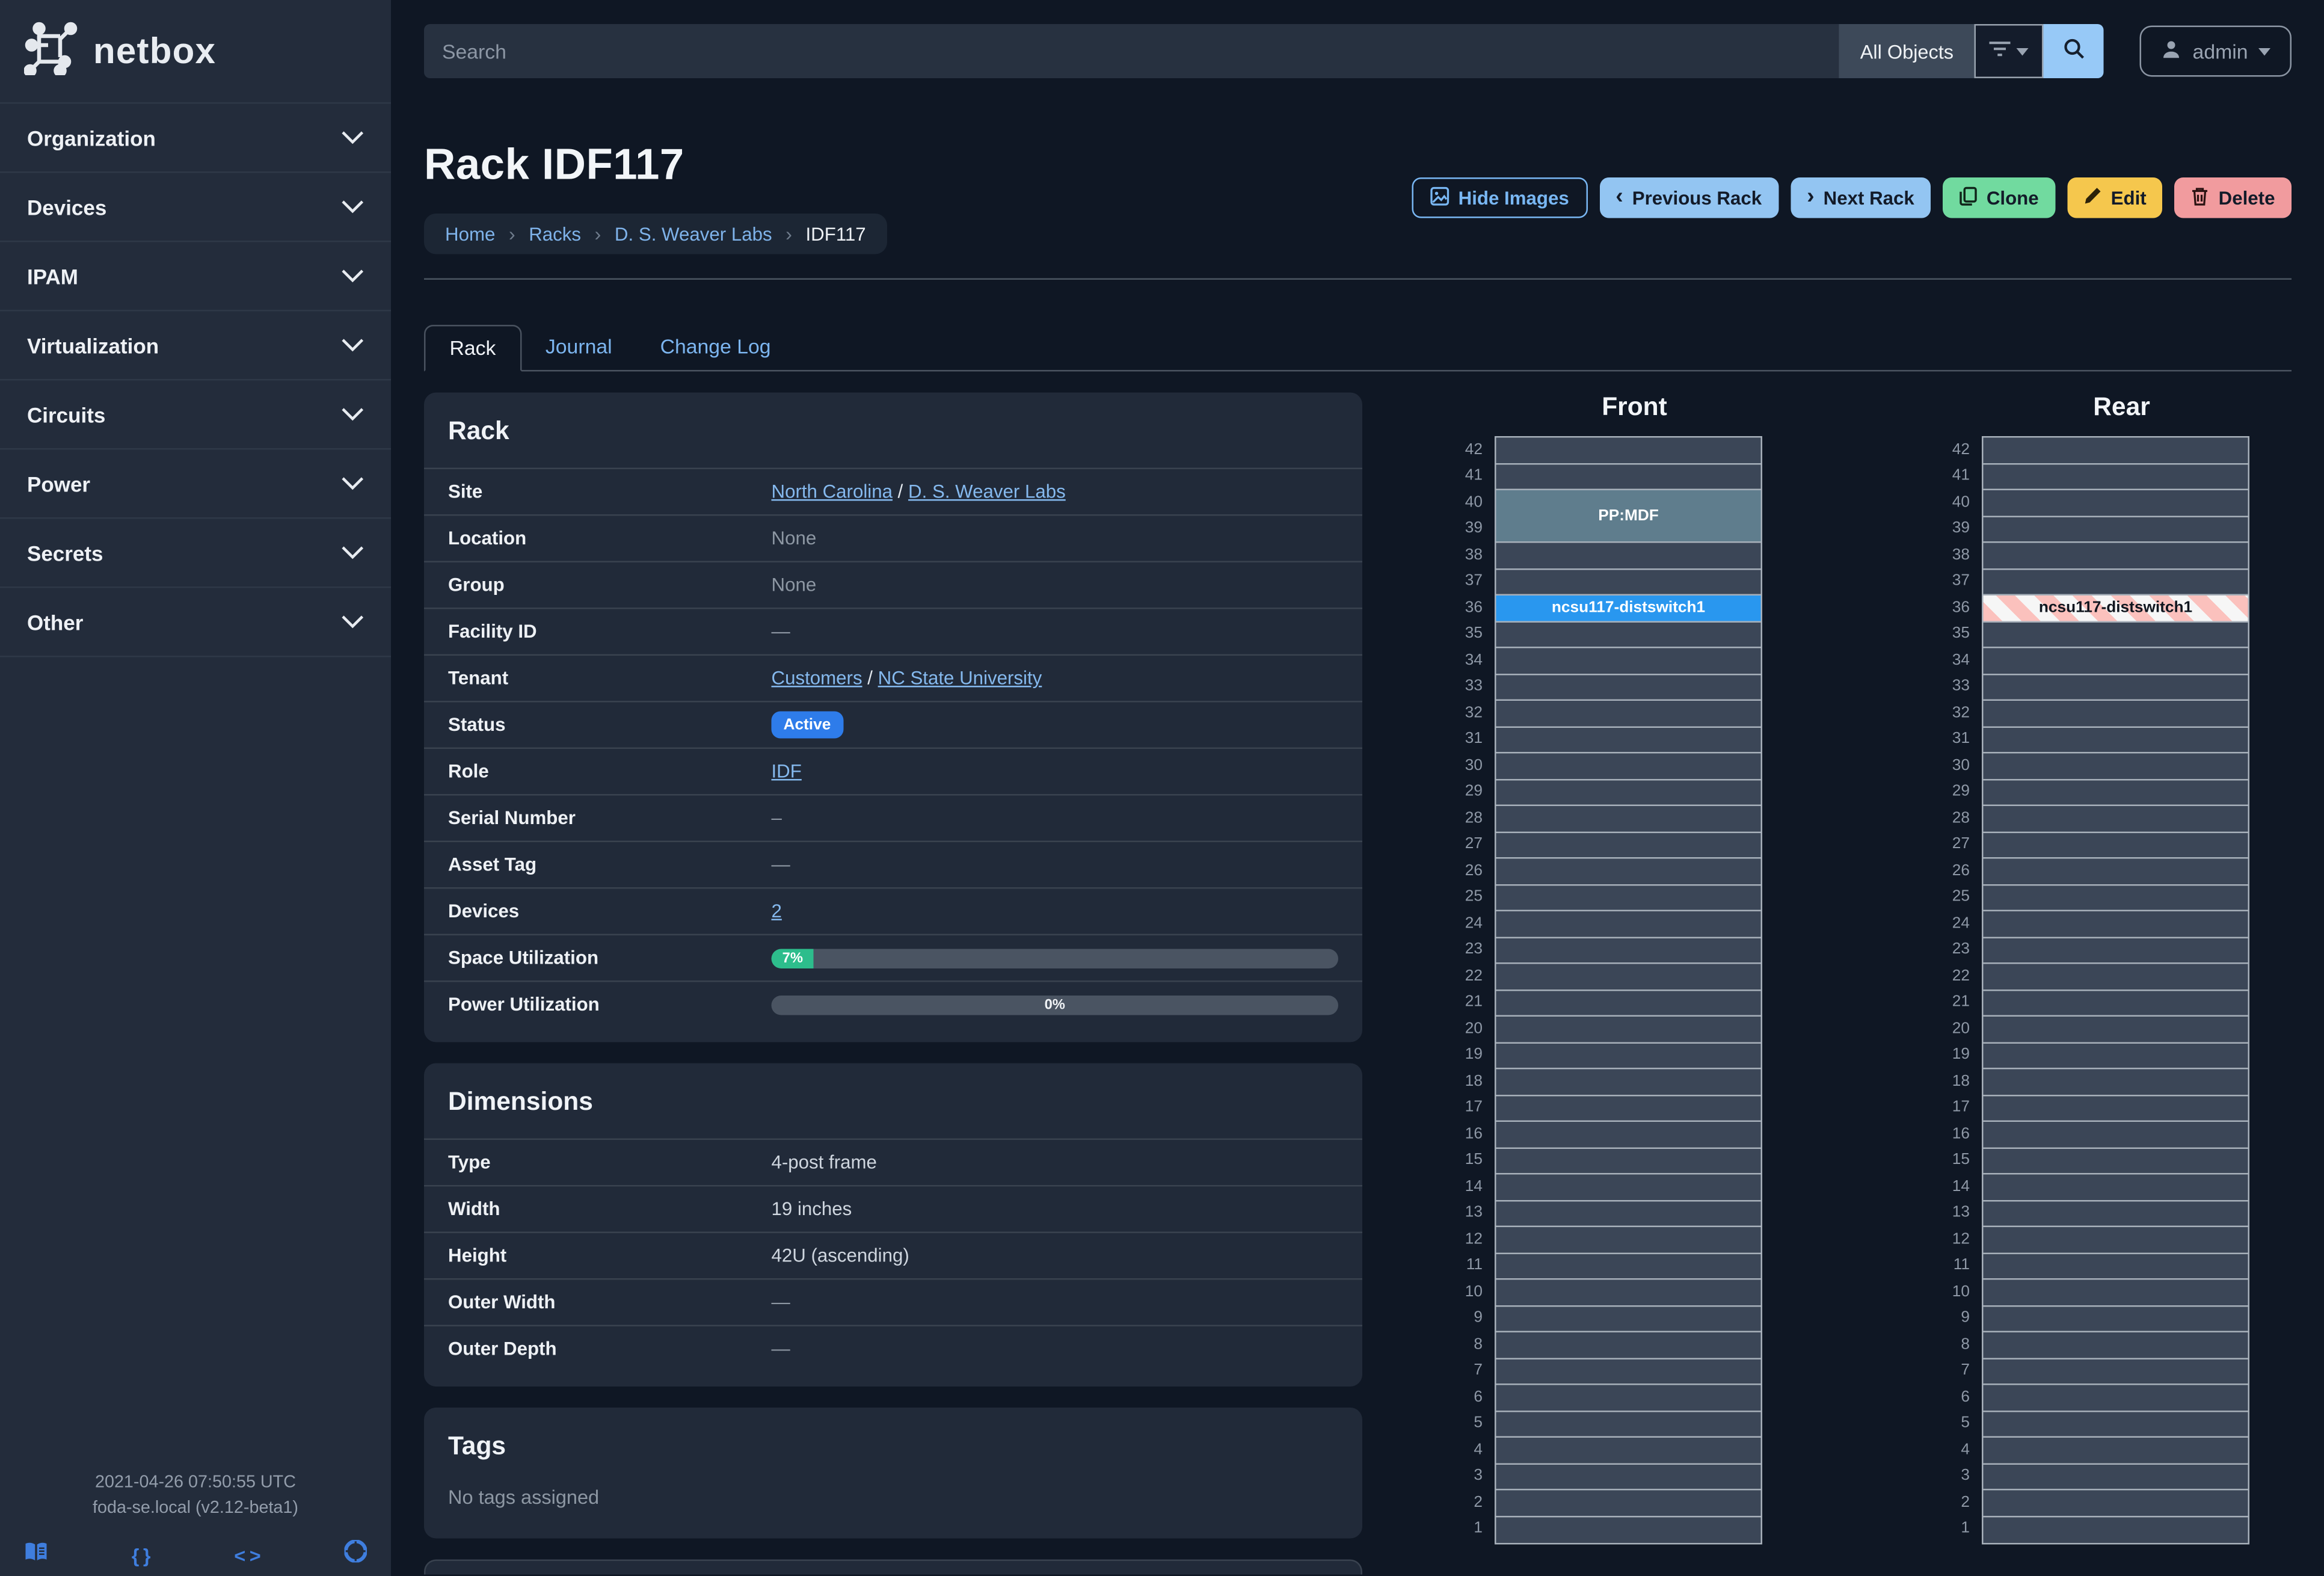 Image resolution: width=2324 pixels, height=1576 pixels. I want to click on search-button, so click(2074, 51).